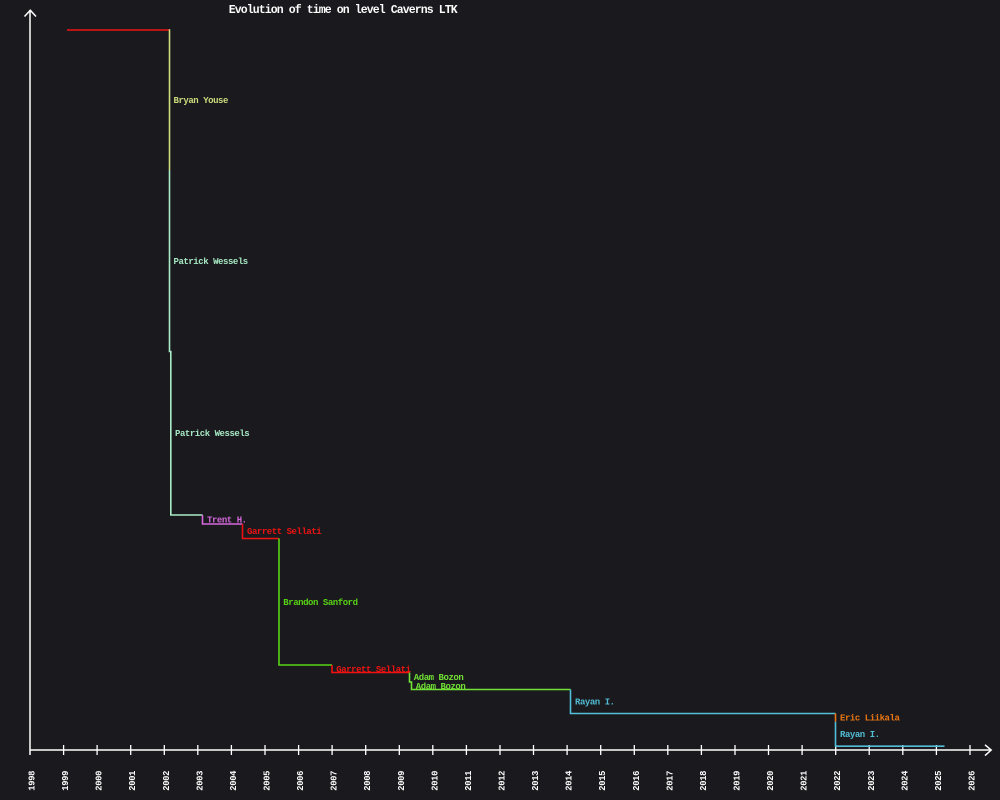  What do you see at coordinates (838, 781) in the screenshot?
I see `svg-text: 2022` at bounding box center [838, 781].